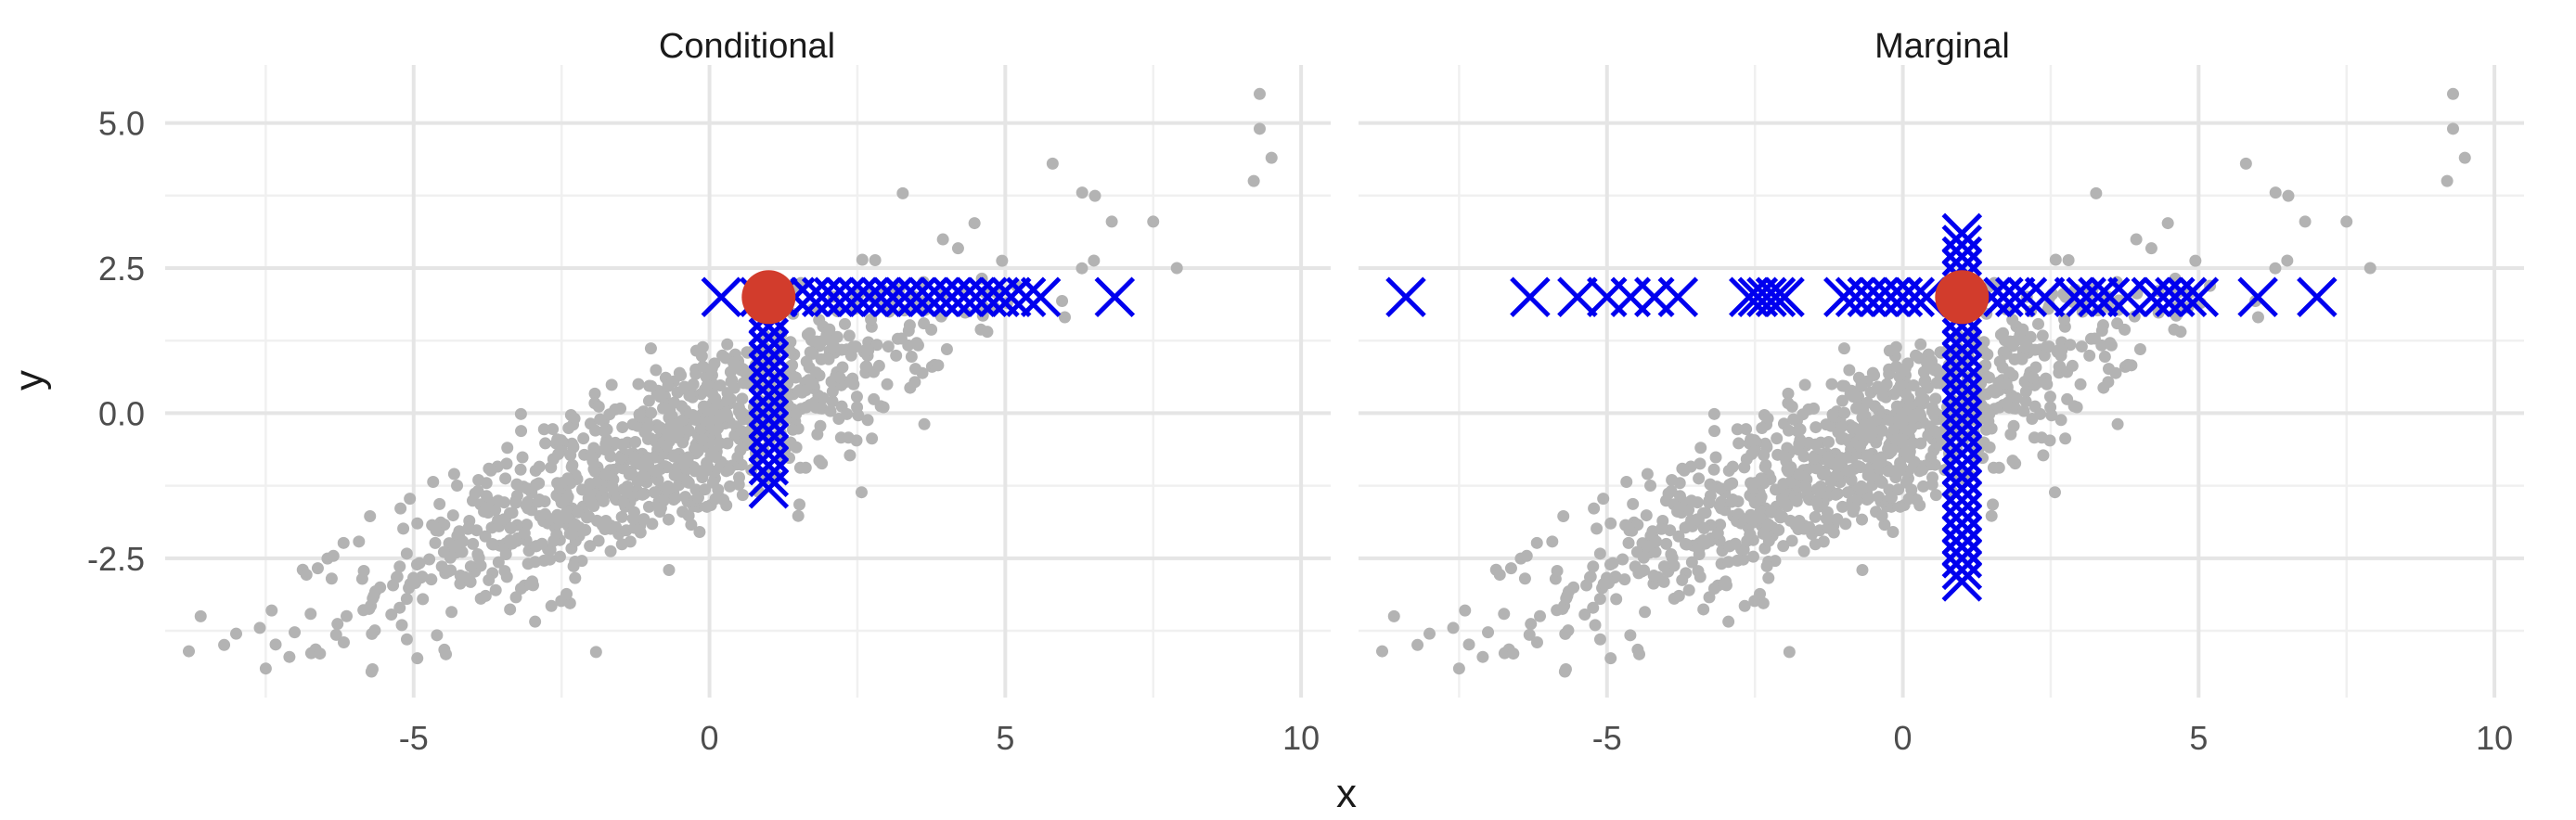 This screenshot has height=820, width=2576. I want to click on x-tick-label: 10, so click(2495, 738).